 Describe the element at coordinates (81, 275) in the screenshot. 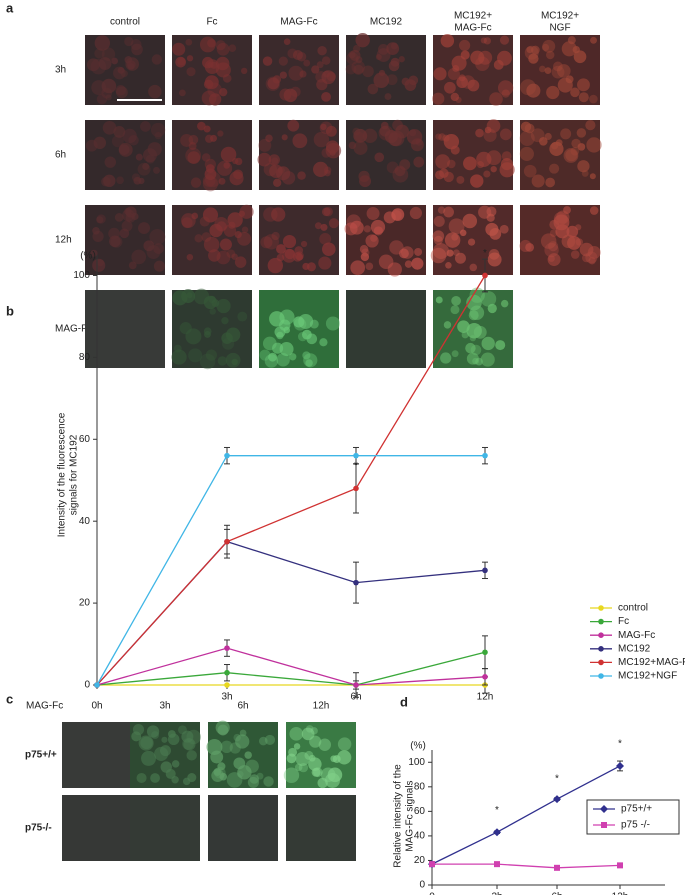

I see `y-tick-label: 100` at that location.